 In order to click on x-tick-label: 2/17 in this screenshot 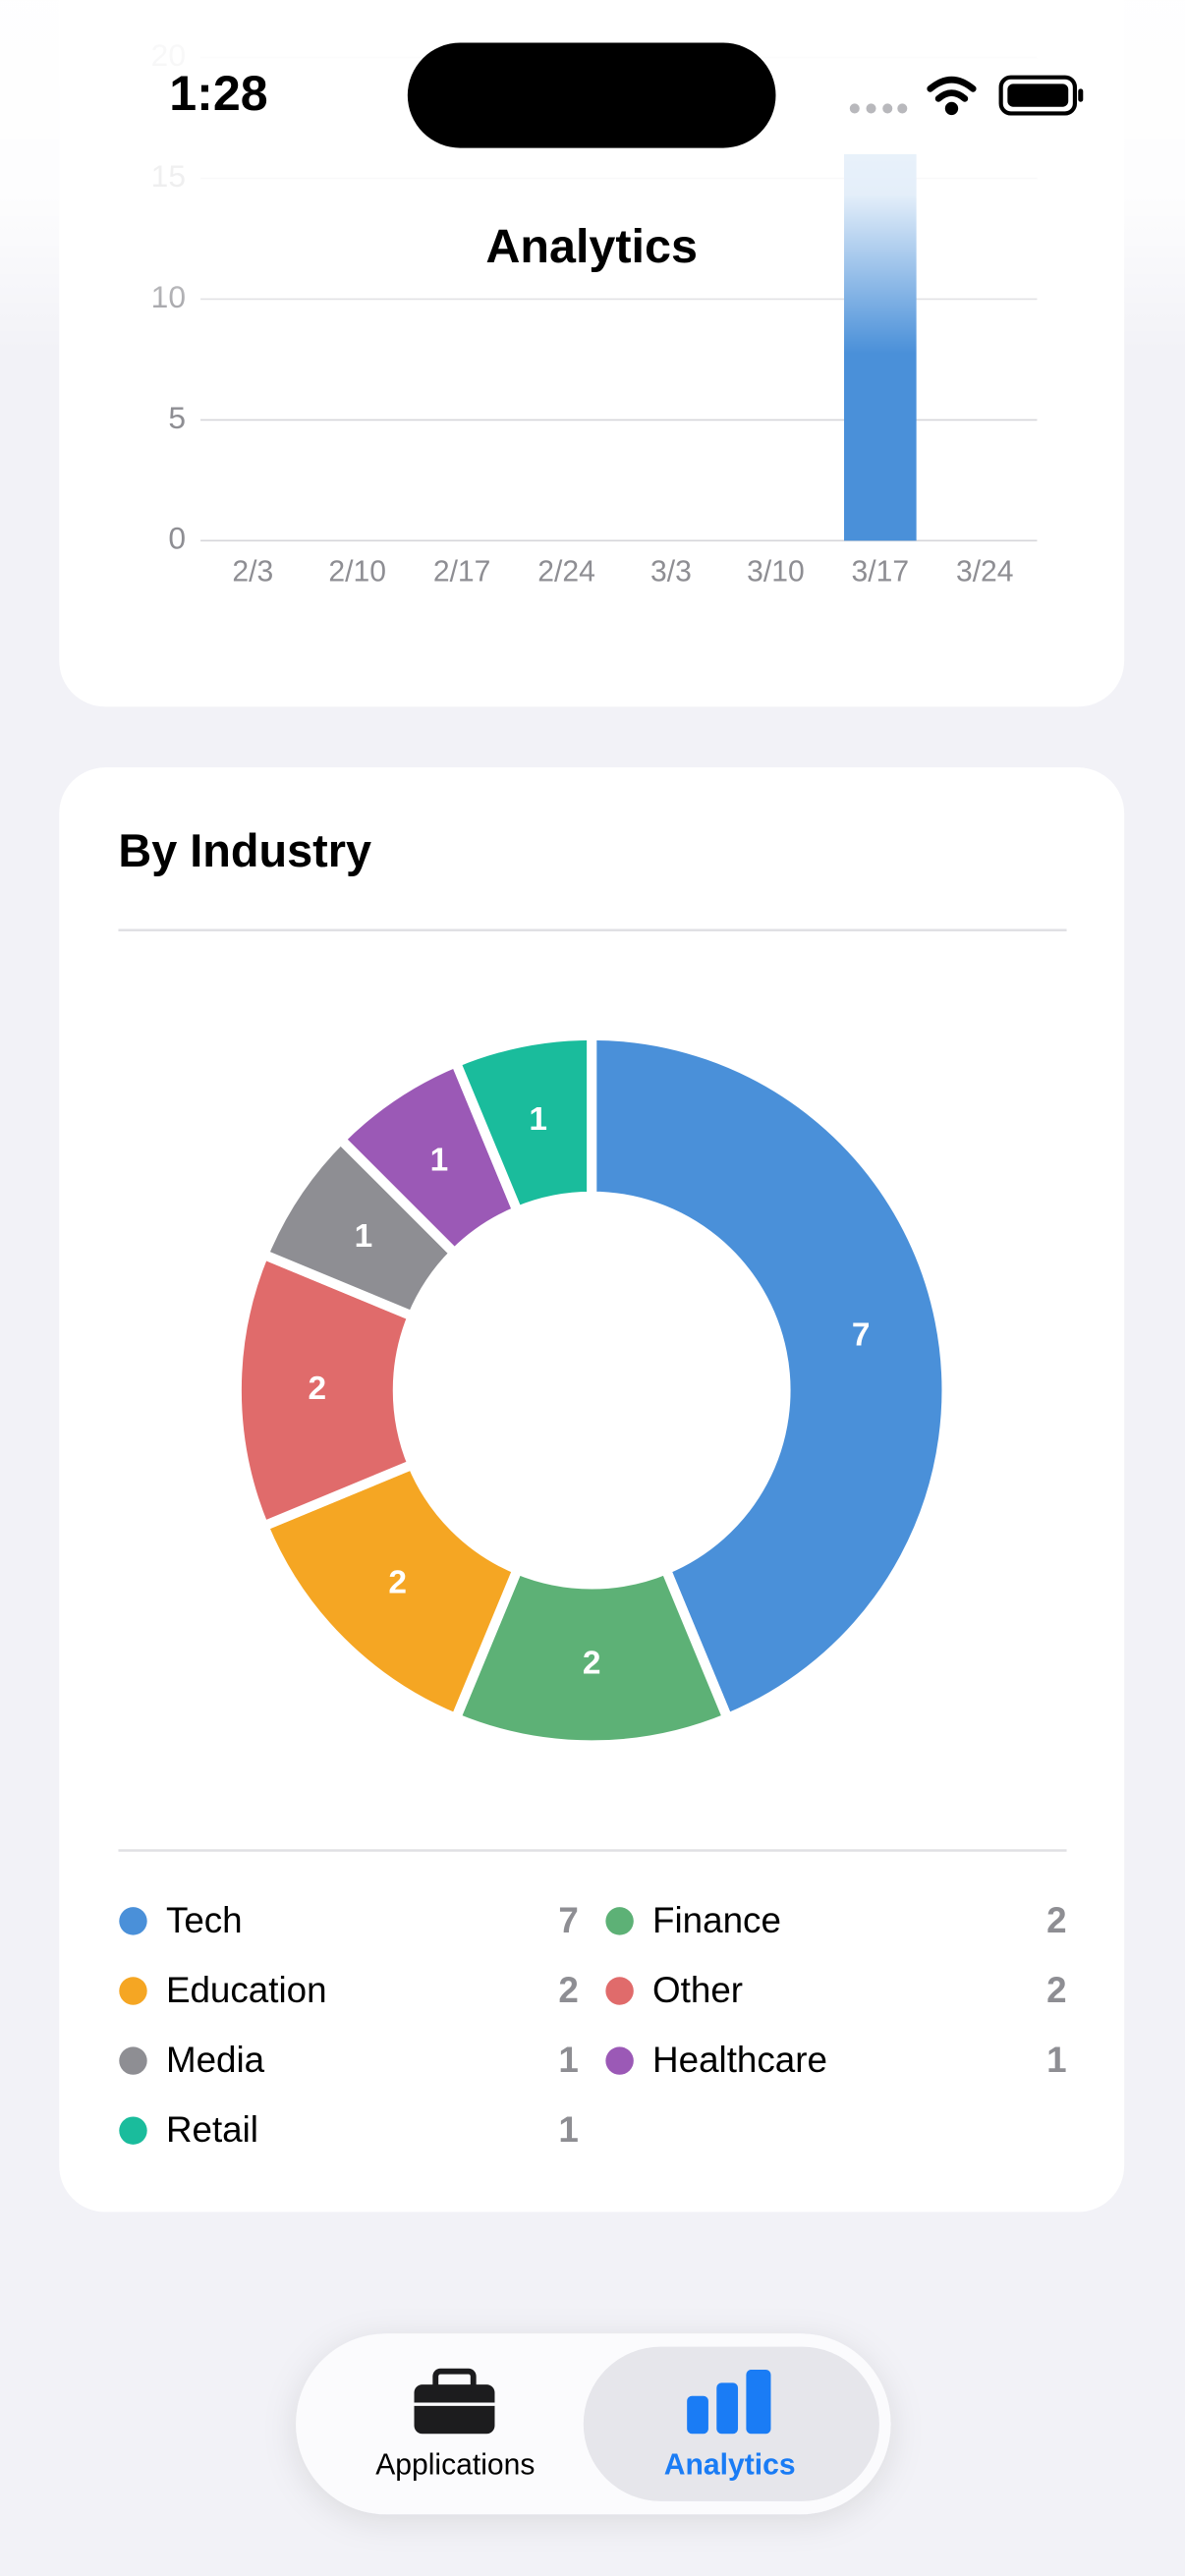, I will do `click(462, 572)`.